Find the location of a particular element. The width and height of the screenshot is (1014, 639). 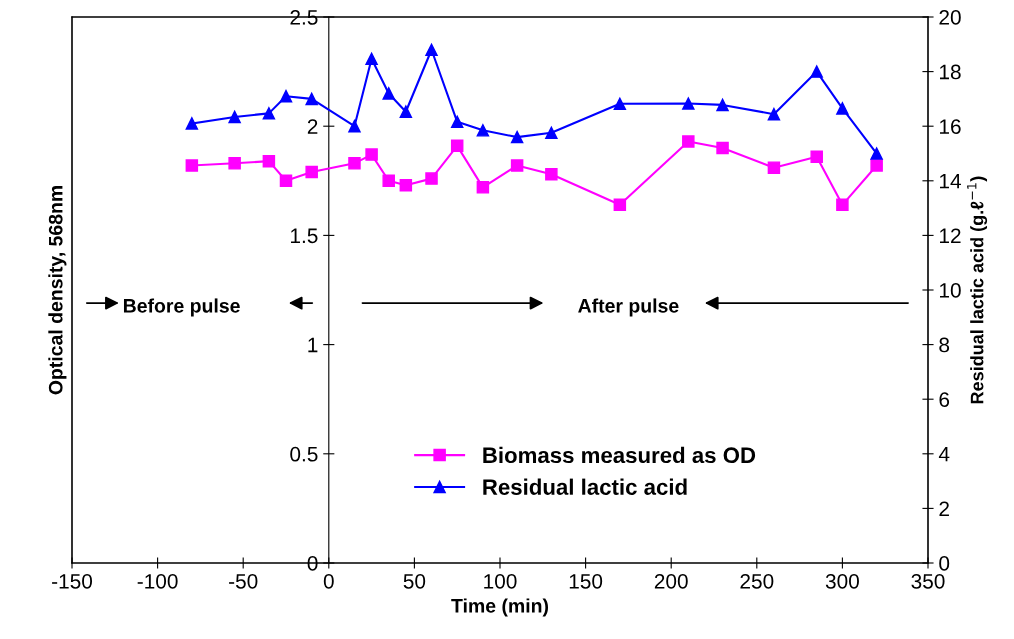

y-tick-label: 1 is located at coordinates (313, 345).